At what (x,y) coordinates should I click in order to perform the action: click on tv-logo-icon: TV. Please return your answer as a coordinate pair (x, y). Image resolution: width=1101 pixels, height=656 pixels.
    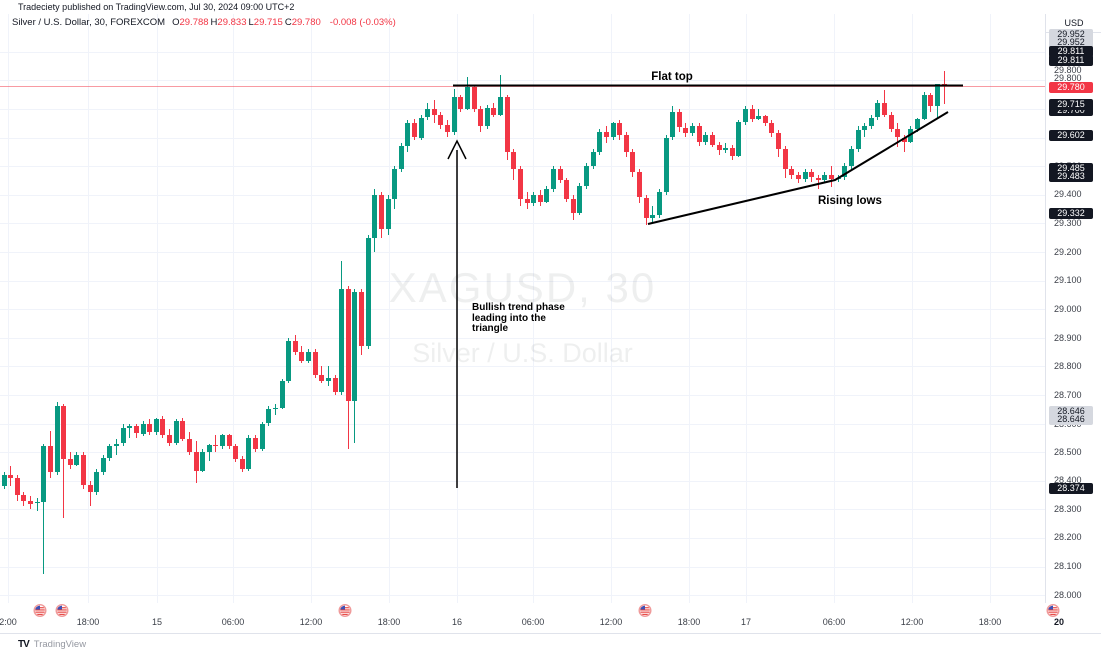
    Looking at the image, I should click on (24, 644).